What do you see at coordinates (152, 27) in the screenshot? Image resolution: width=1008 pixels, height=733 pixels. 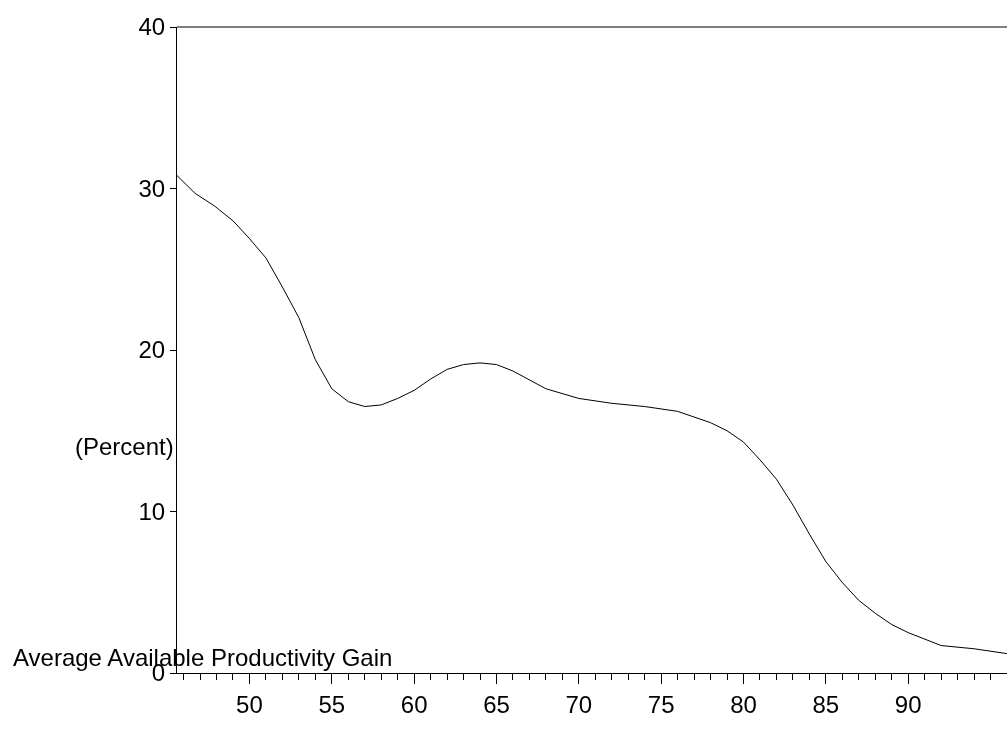 I see `y-tick-label: 40` at bounding box center [152, 27].